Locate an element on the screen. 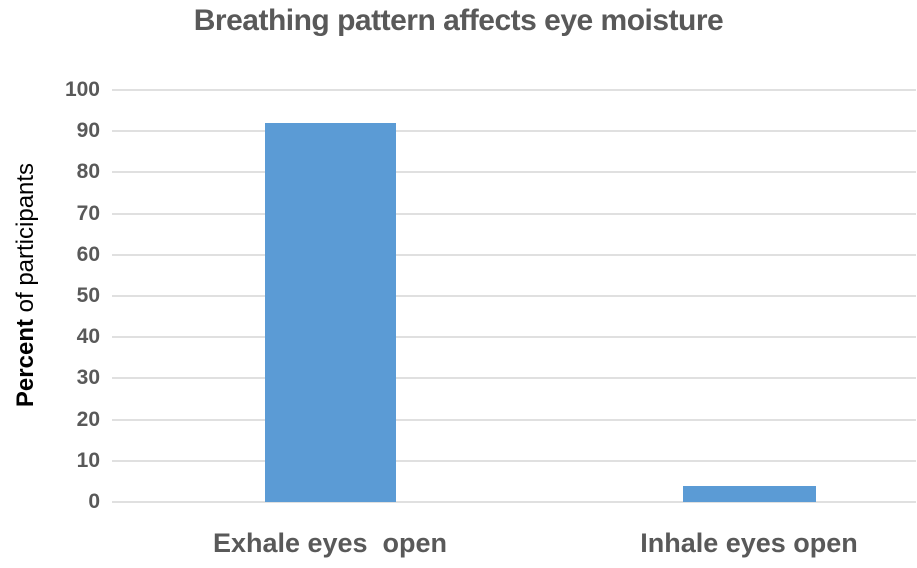 This screenshot has height=568, width=917. y-axis-title-bold: Percent is located at coordinates (25, 363).